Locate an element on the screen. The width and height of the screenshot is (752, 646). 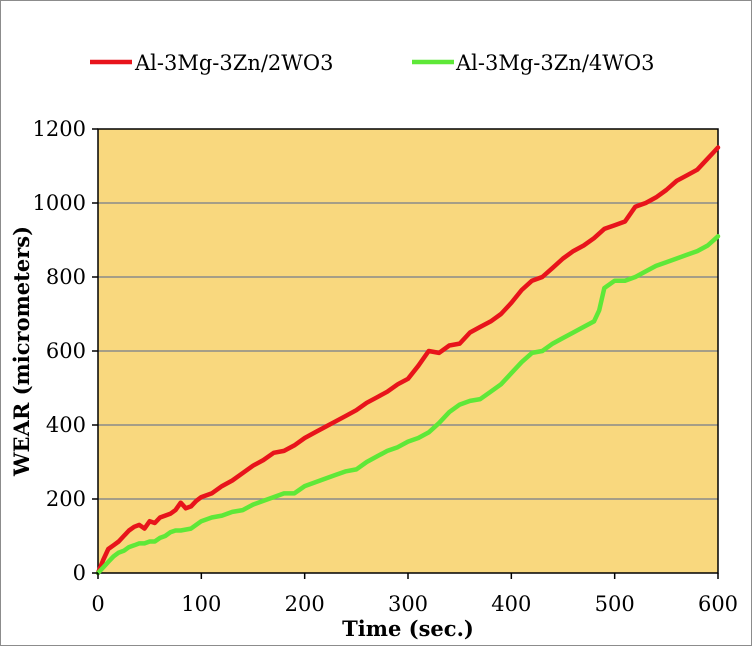
y-tick-label-1000: 1000 is located at coordinates (59, 203).